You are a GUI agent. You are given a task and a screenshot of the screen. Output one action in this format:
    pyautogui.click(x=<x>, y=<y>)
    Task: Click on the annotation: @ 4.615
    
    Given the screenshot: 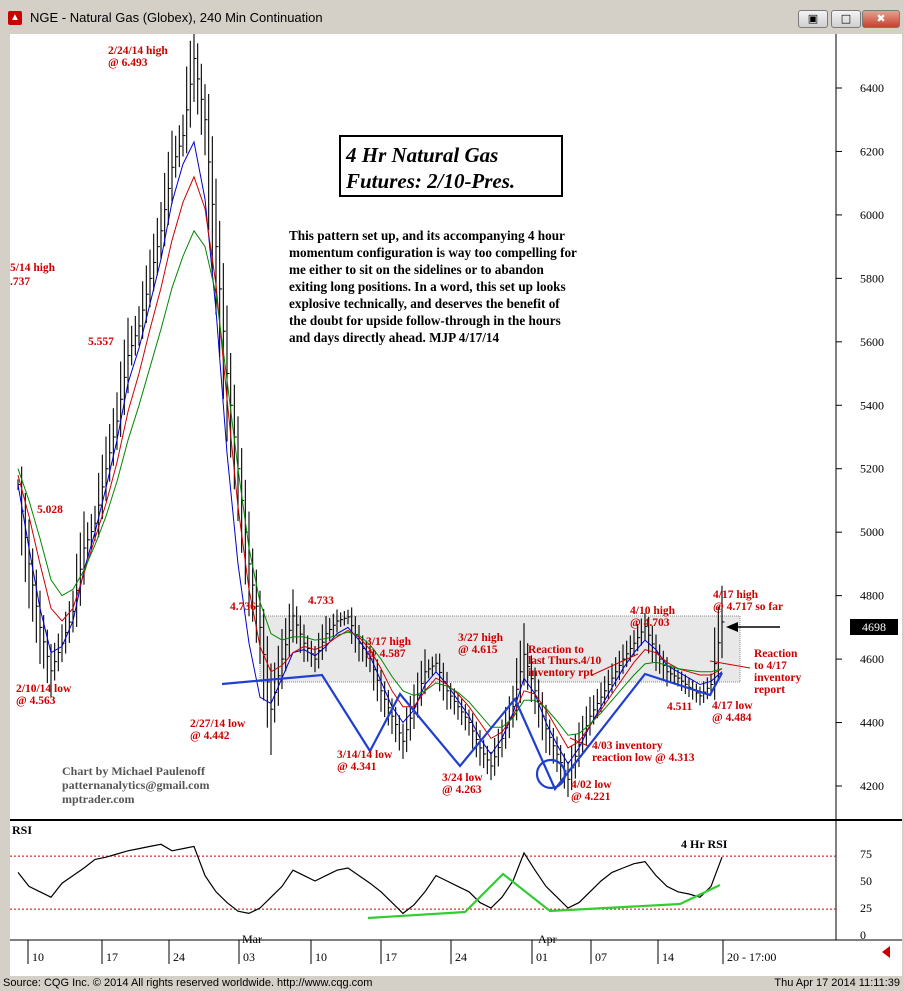 What is the action you would take?
    pyautogui.click(x=478, y=650)
    